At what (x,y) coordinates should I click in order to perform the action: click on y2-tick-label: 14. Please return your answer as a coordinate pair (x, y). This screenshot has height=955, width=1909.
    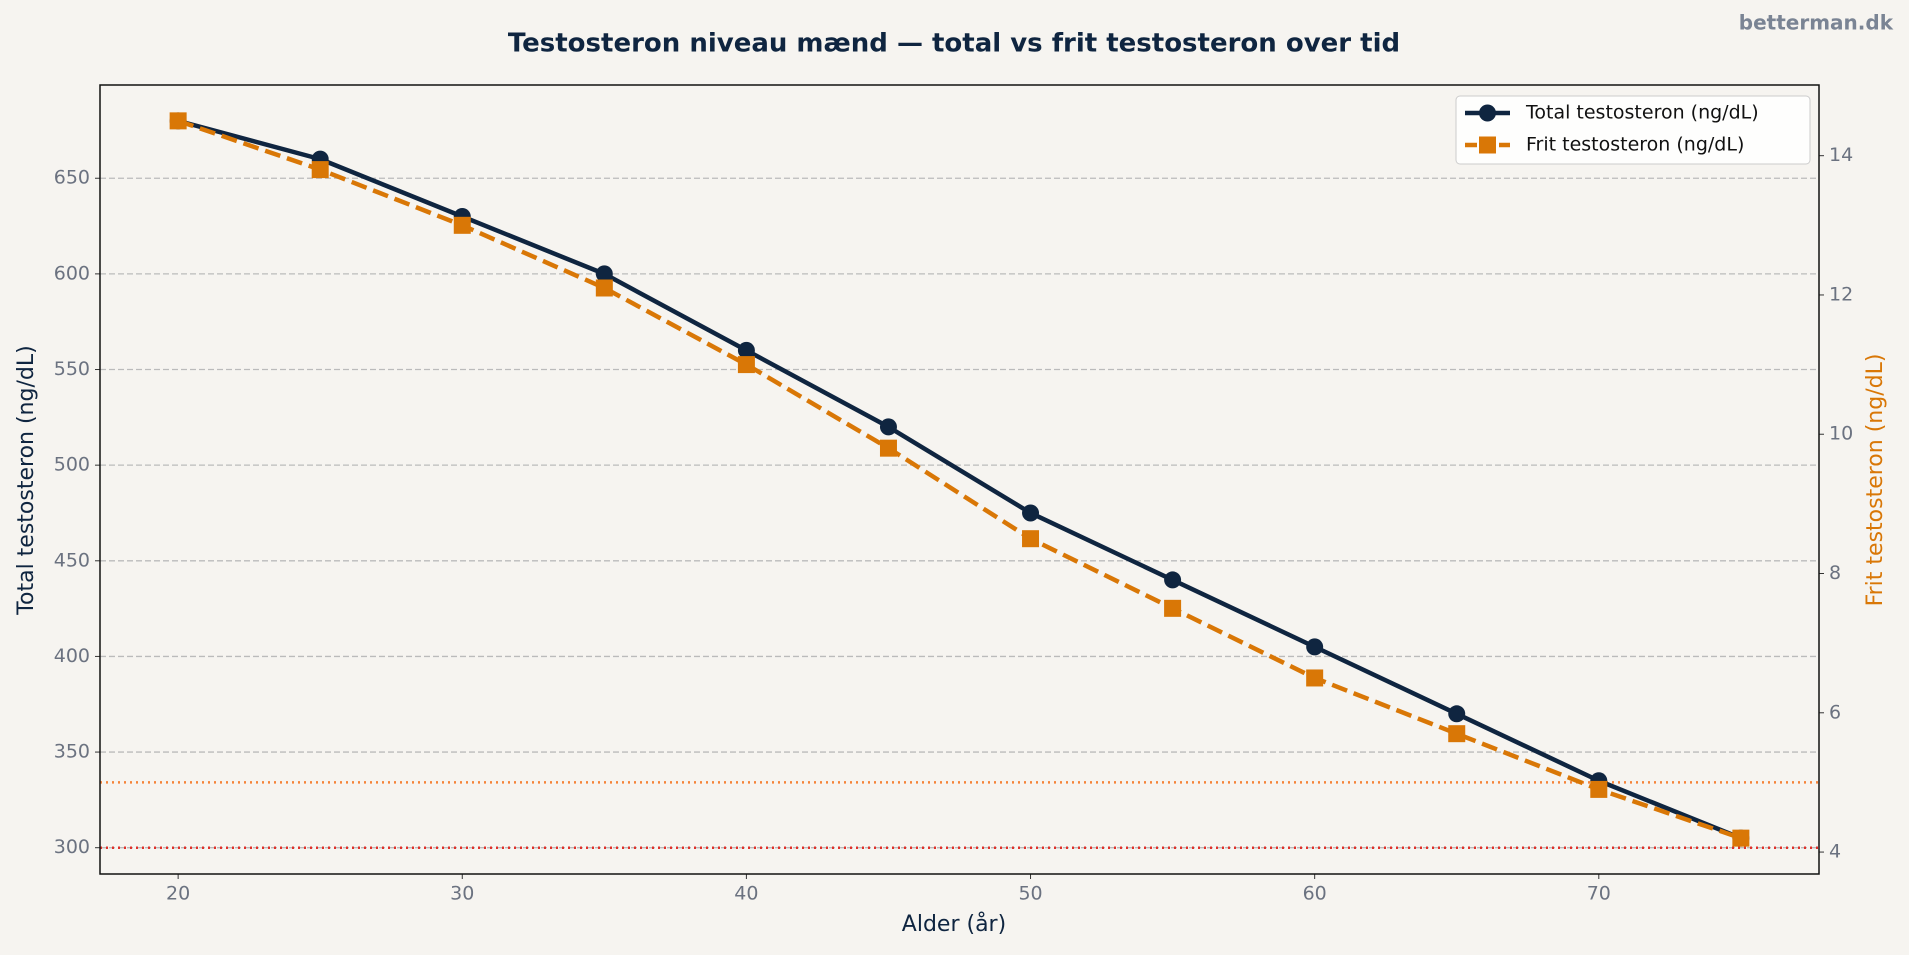
    Looking at the image, I should click on (1841, 155).